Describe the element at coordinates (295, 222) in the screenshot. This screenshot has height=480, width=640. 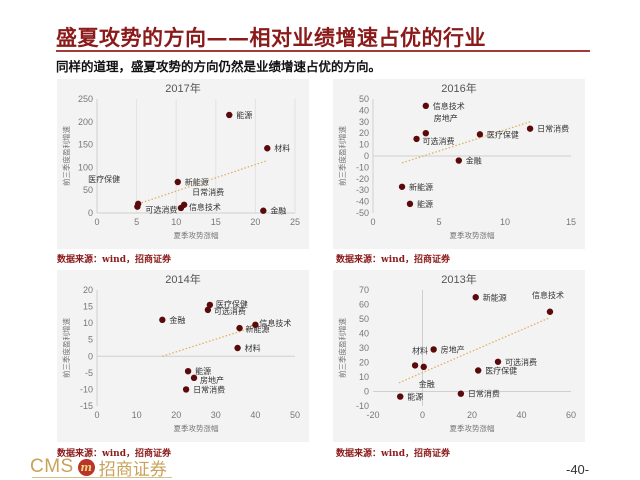
I see `x-tick-label: 25` at that location.